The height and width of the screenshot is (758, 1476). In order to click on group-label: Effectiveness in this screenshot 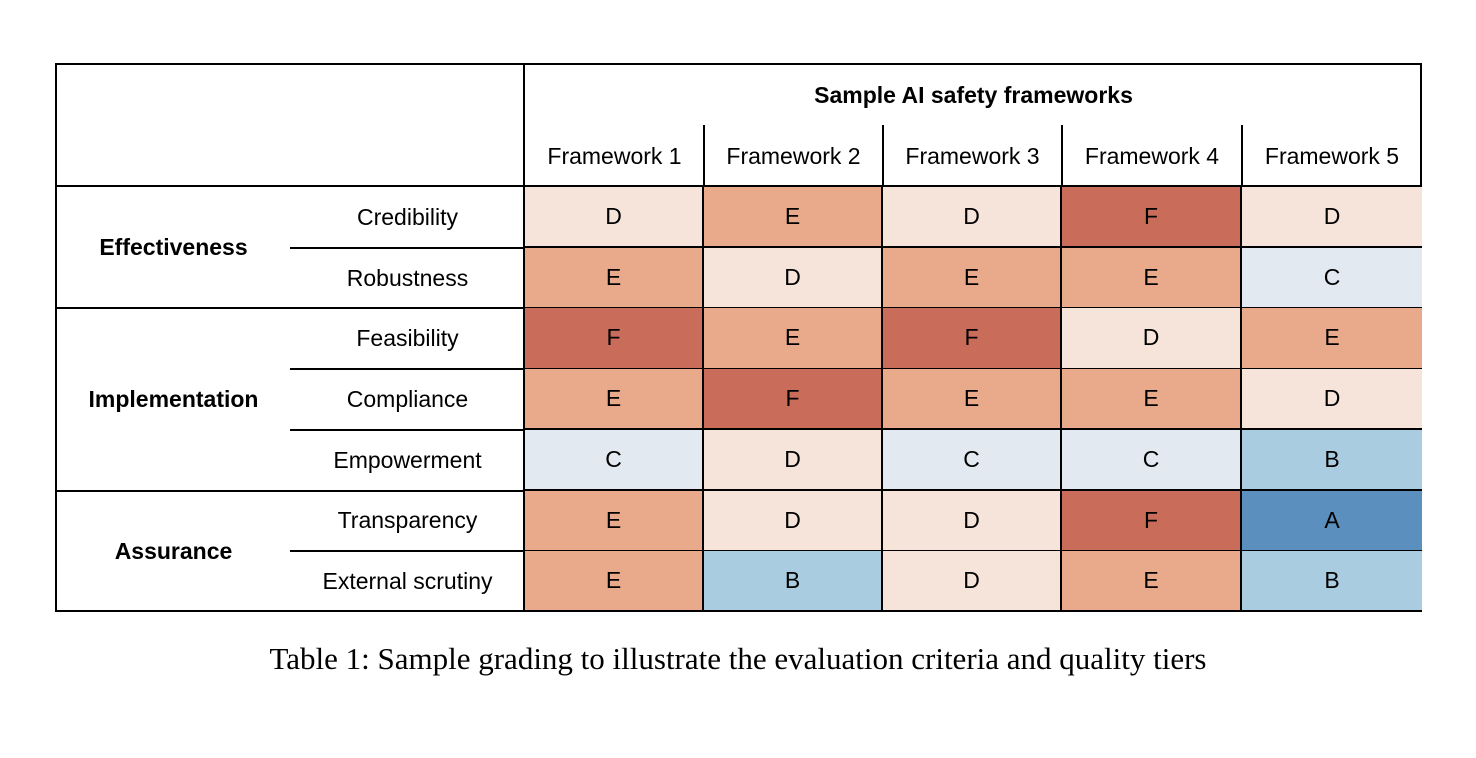, I will do `click(173, 247)`.